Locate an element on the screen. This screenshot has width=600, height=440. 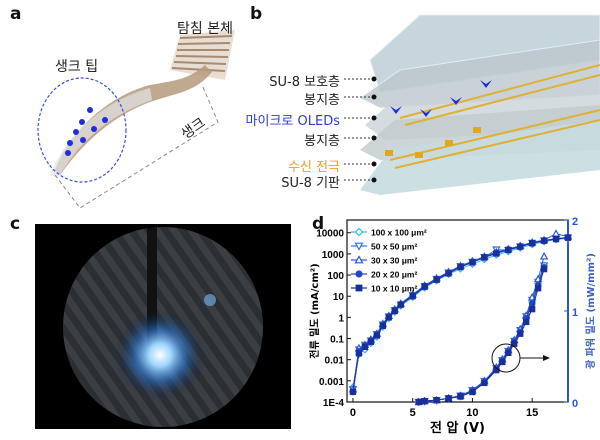
y-tick-label: 10000 is located at coordinates (330, 234).